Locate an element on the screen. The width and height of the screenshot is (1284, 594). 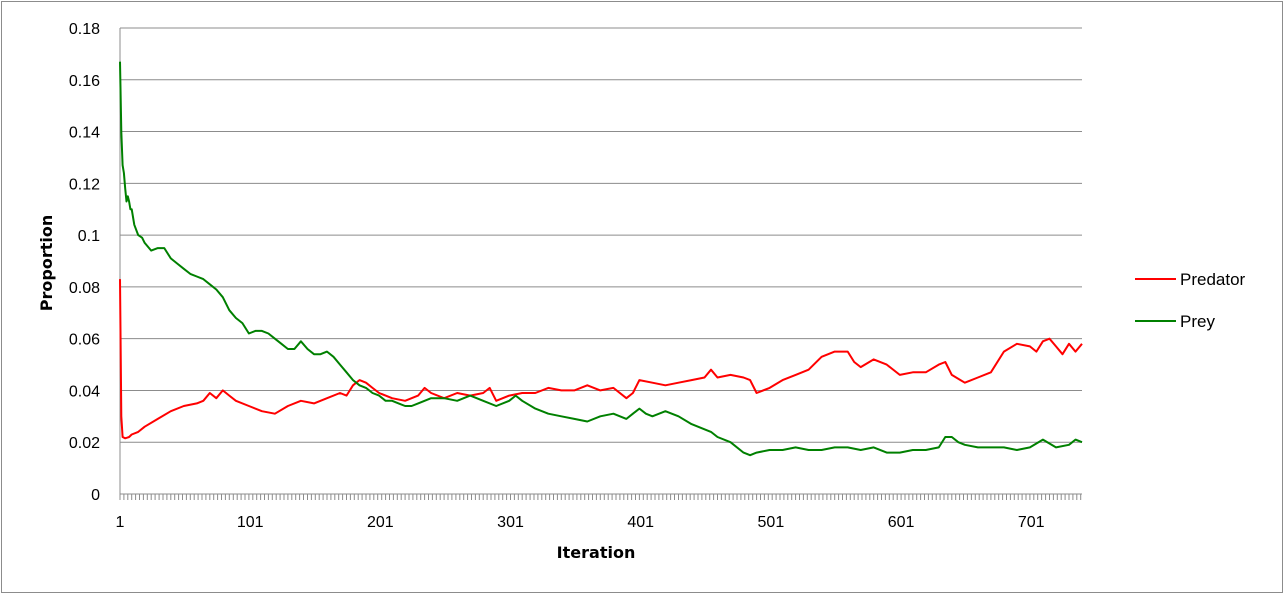
y-tick-label: 0.16 is located at coordinates (84, 81).